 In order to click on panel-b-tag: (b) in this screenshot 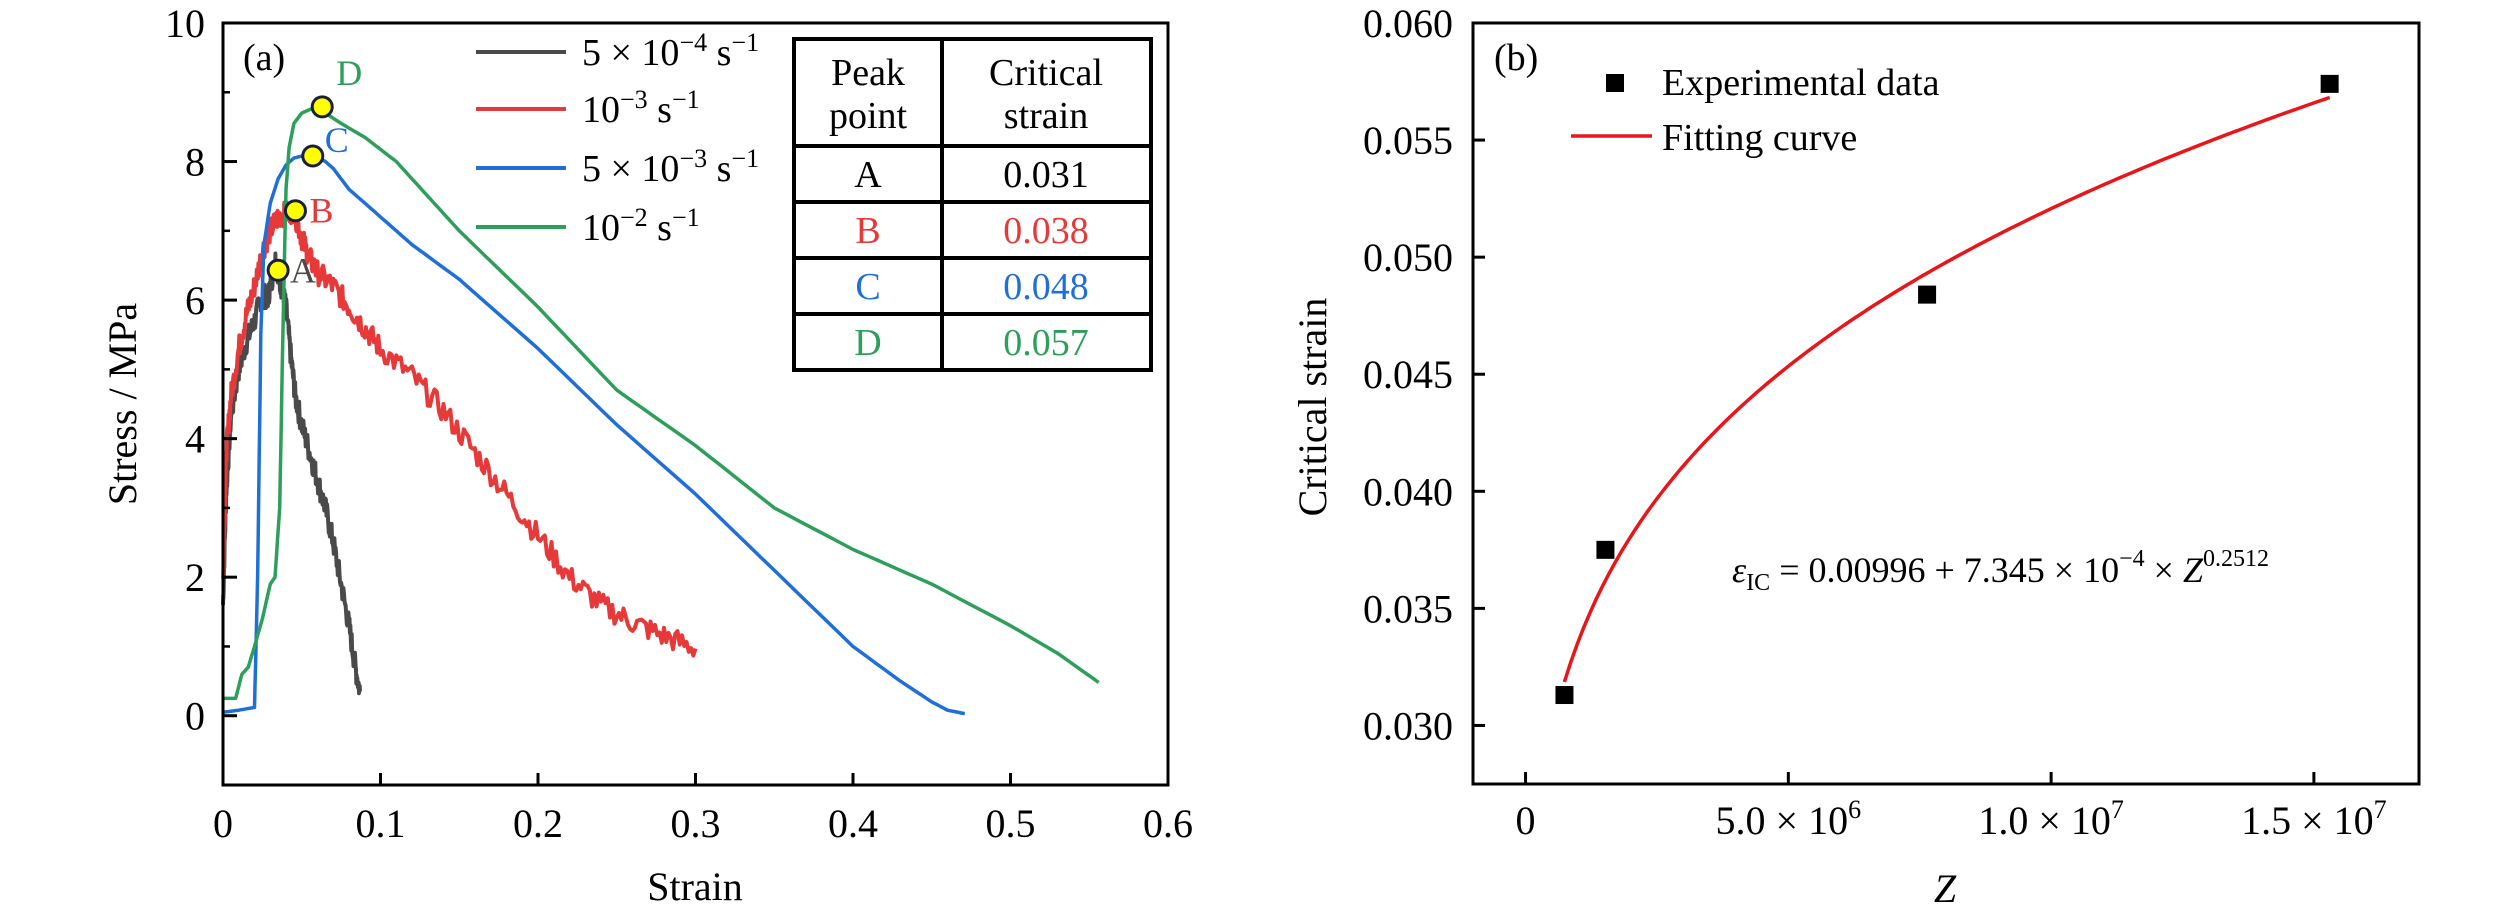, I will do `click(1516, 58)`.